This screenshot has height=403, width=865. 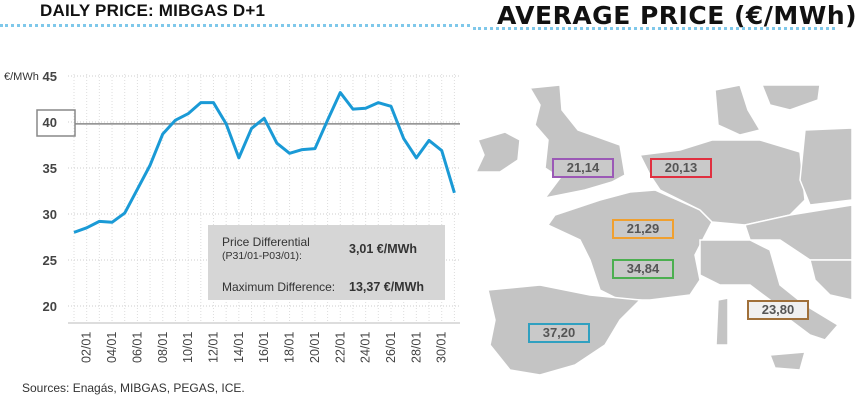 What do you see at coordinates (442, 347) in the screenshot?
I see `x-tick-label: 30/01` at bounding box center [442, 347].